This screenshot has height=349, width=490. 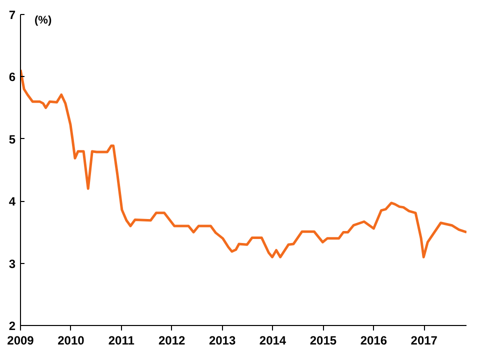 I want to click on x-tick-label: 2017, so click(x=424, y=341).